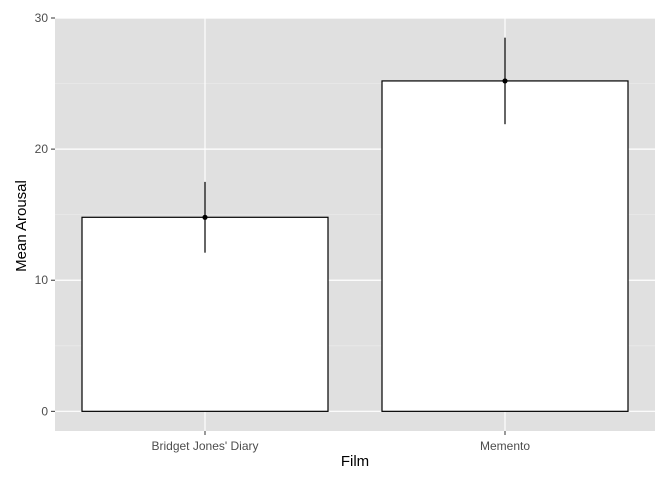 The width and height of the screenshot is (672, 480). I want to click on y-tick-label: 10, so click(42, 280).